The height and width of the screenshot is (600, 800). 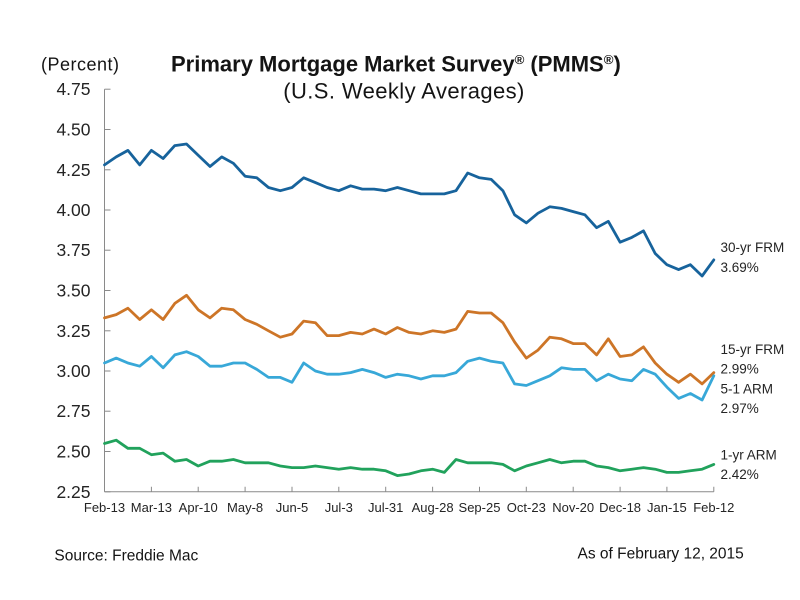 I want to click on svg-text: 30-yr FRM, so click(x=753, y=247).